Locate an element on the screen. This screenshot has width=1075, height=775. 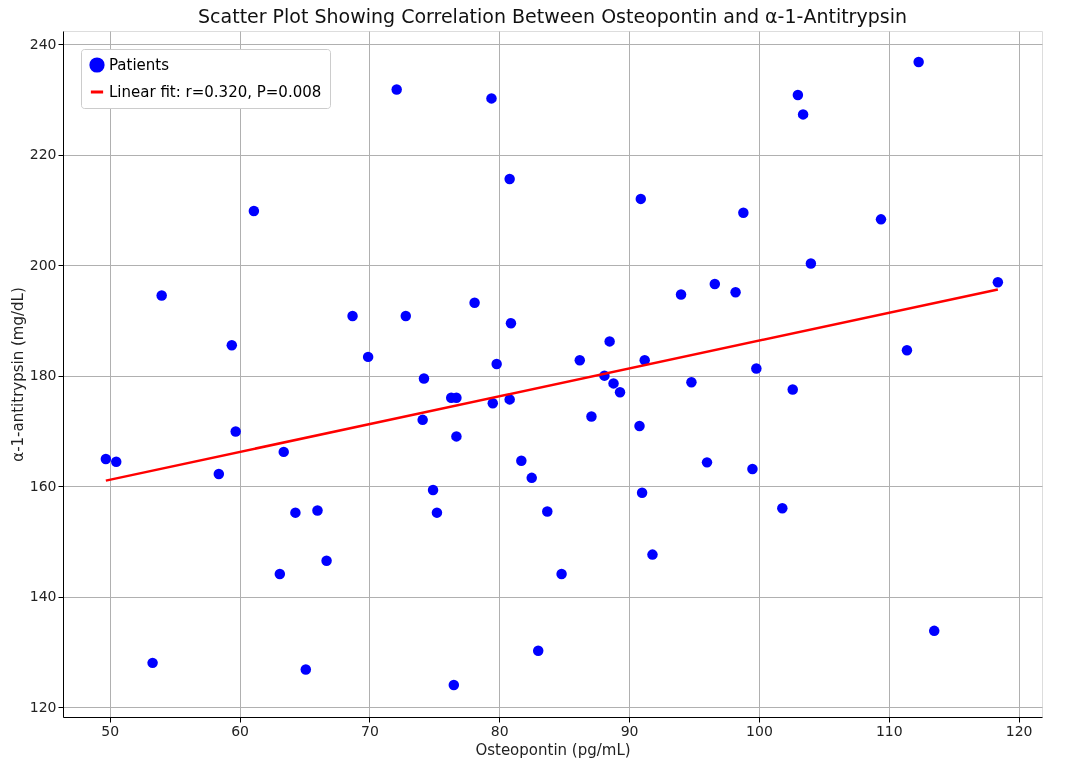
x-tick-label: 100 is located at coordinates (759, 730).